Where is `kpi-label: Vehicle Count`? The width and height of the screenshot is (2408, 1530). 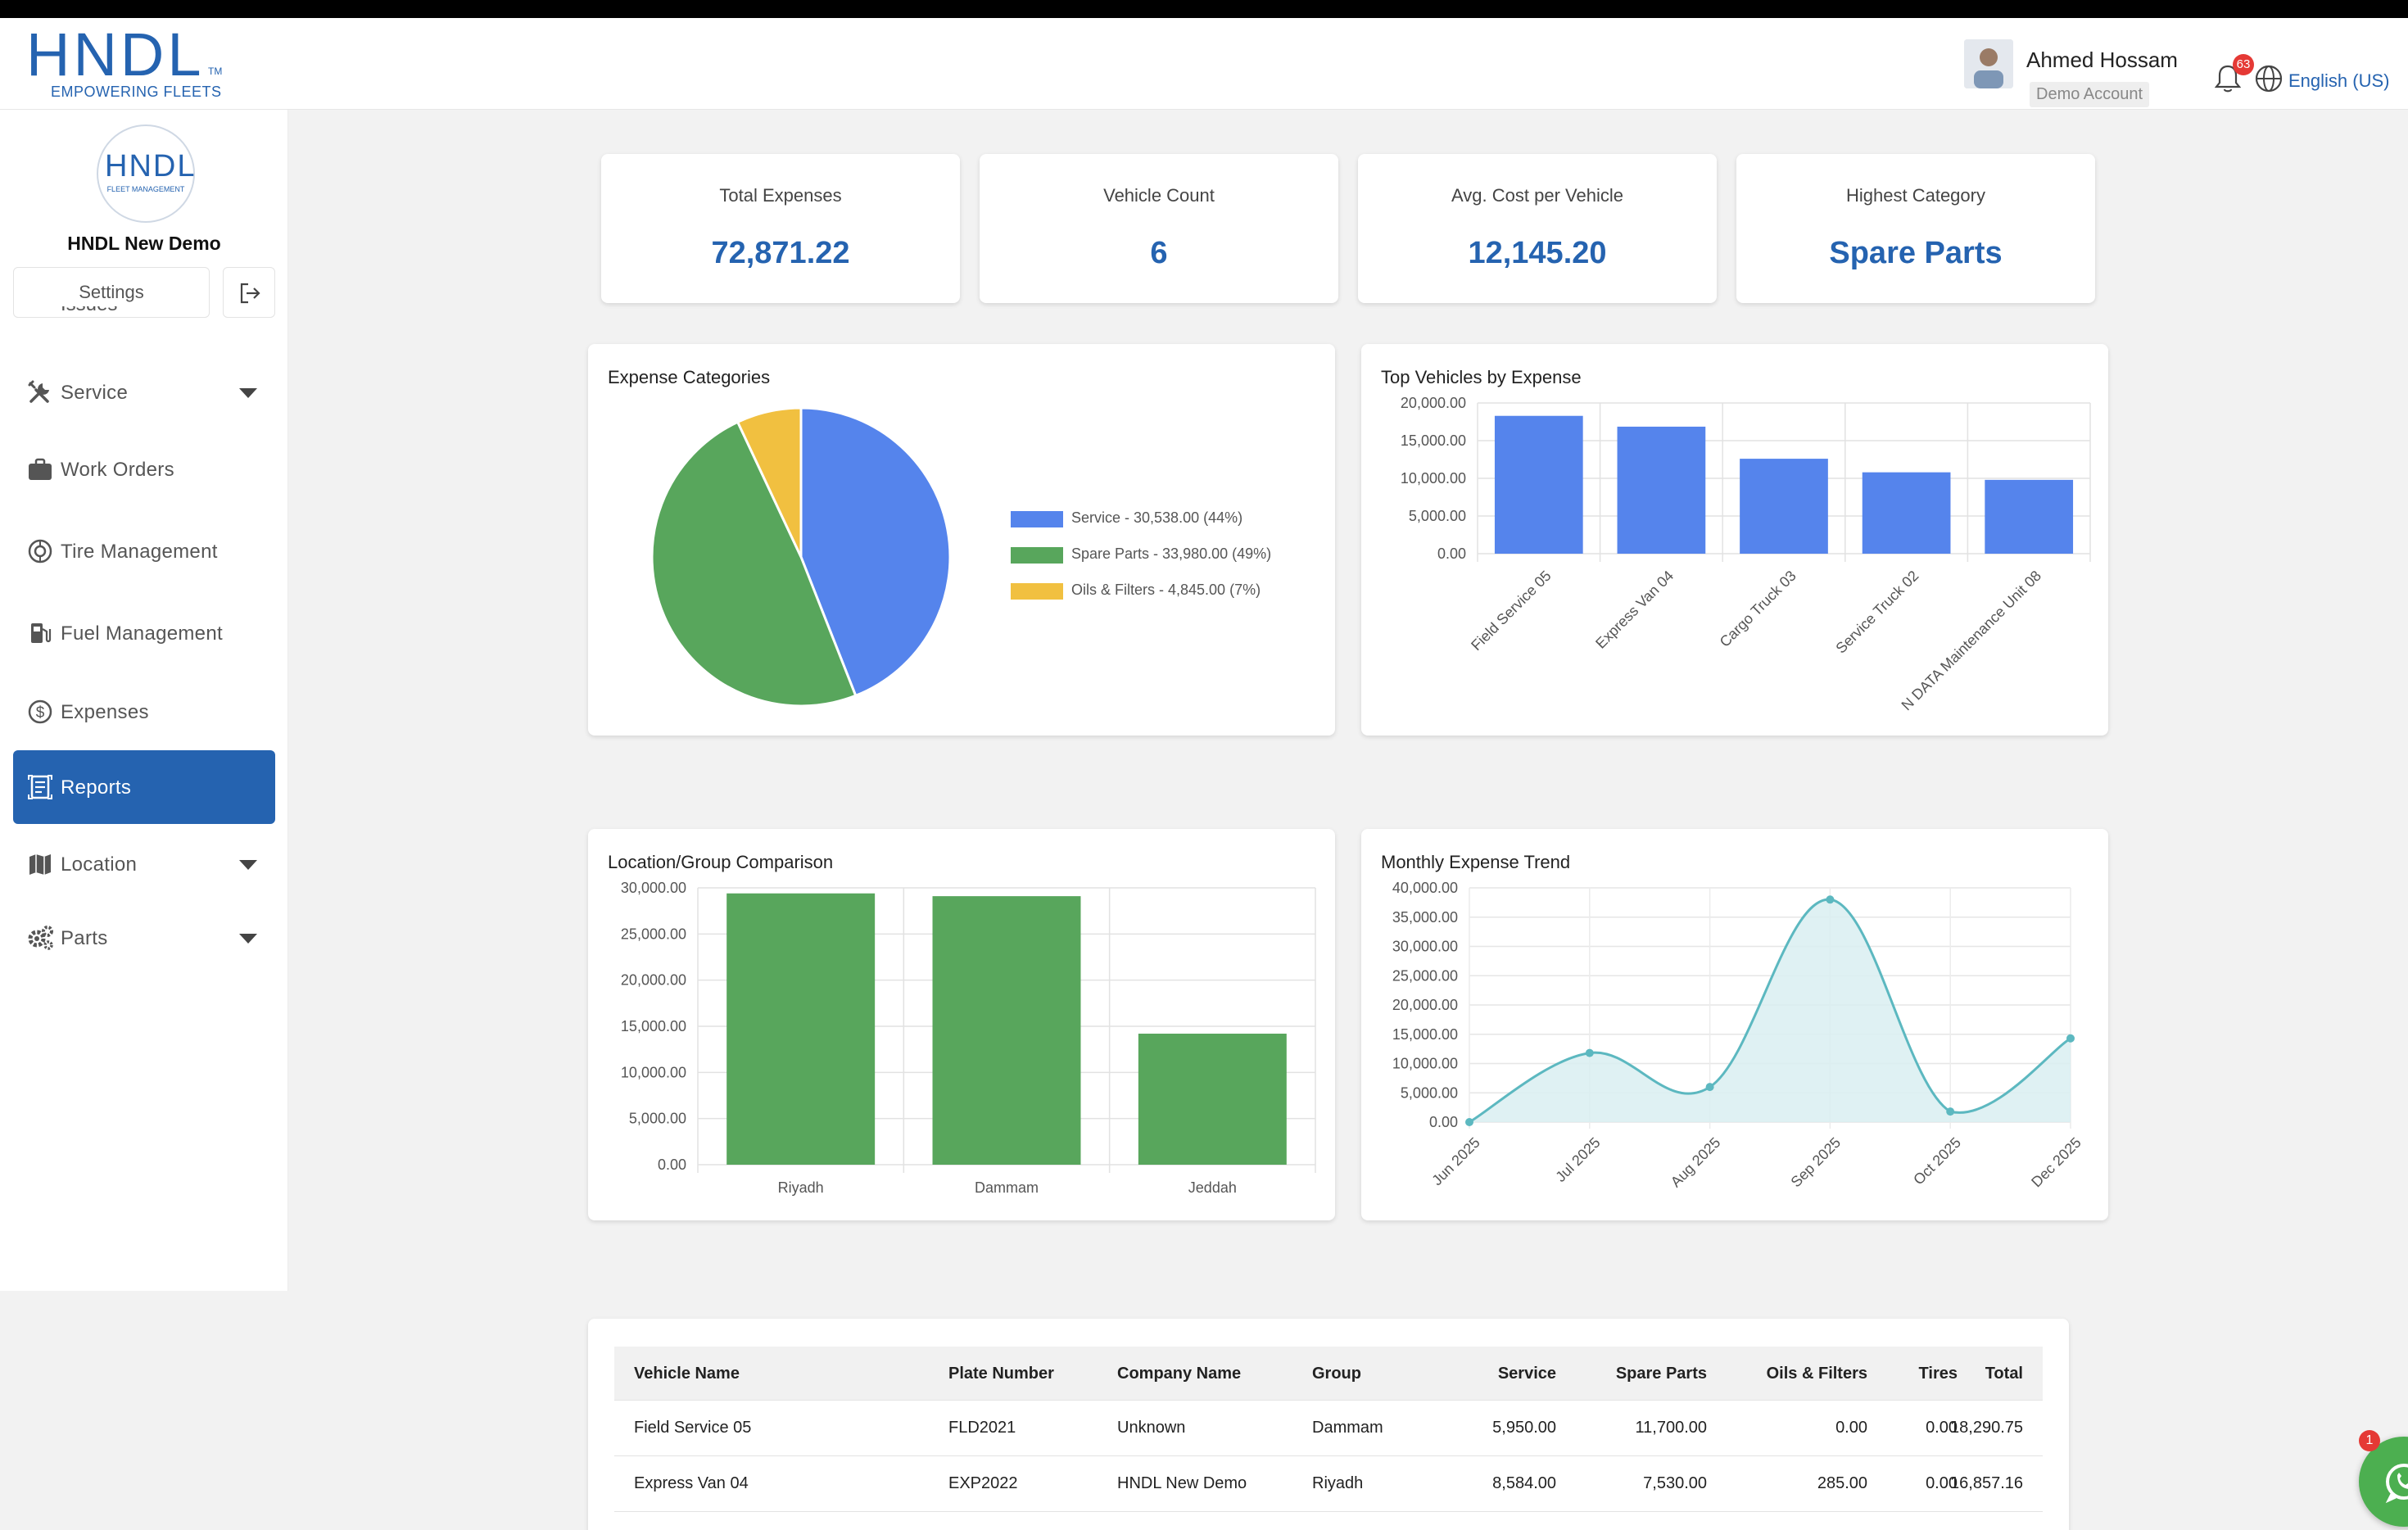
kpi-label: Vehicle Count is located at coordinates (1159, 195).